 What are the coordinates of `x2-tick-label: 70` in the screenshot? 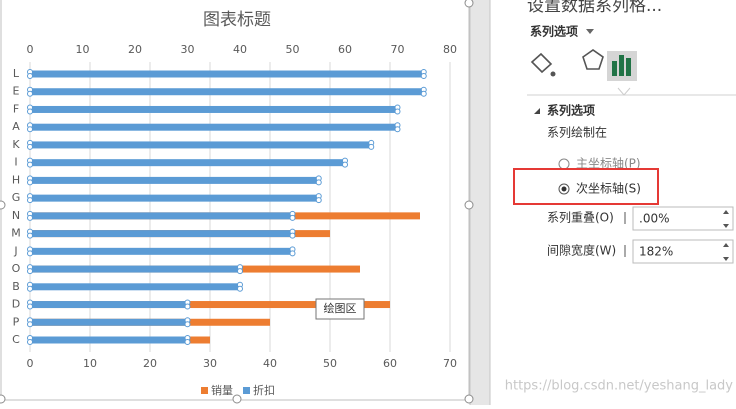 It's located at (398, 49).